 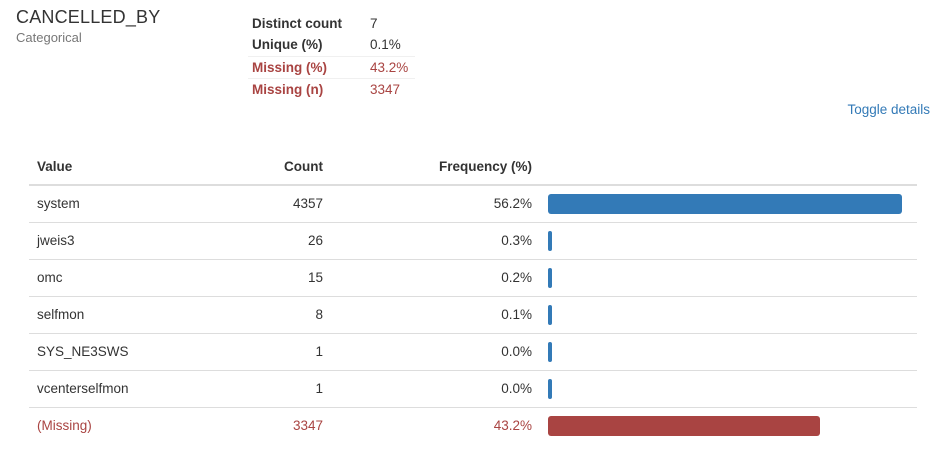 I want to click on table-row: jweis3 26 0.3%, so click(x=473, y=241).